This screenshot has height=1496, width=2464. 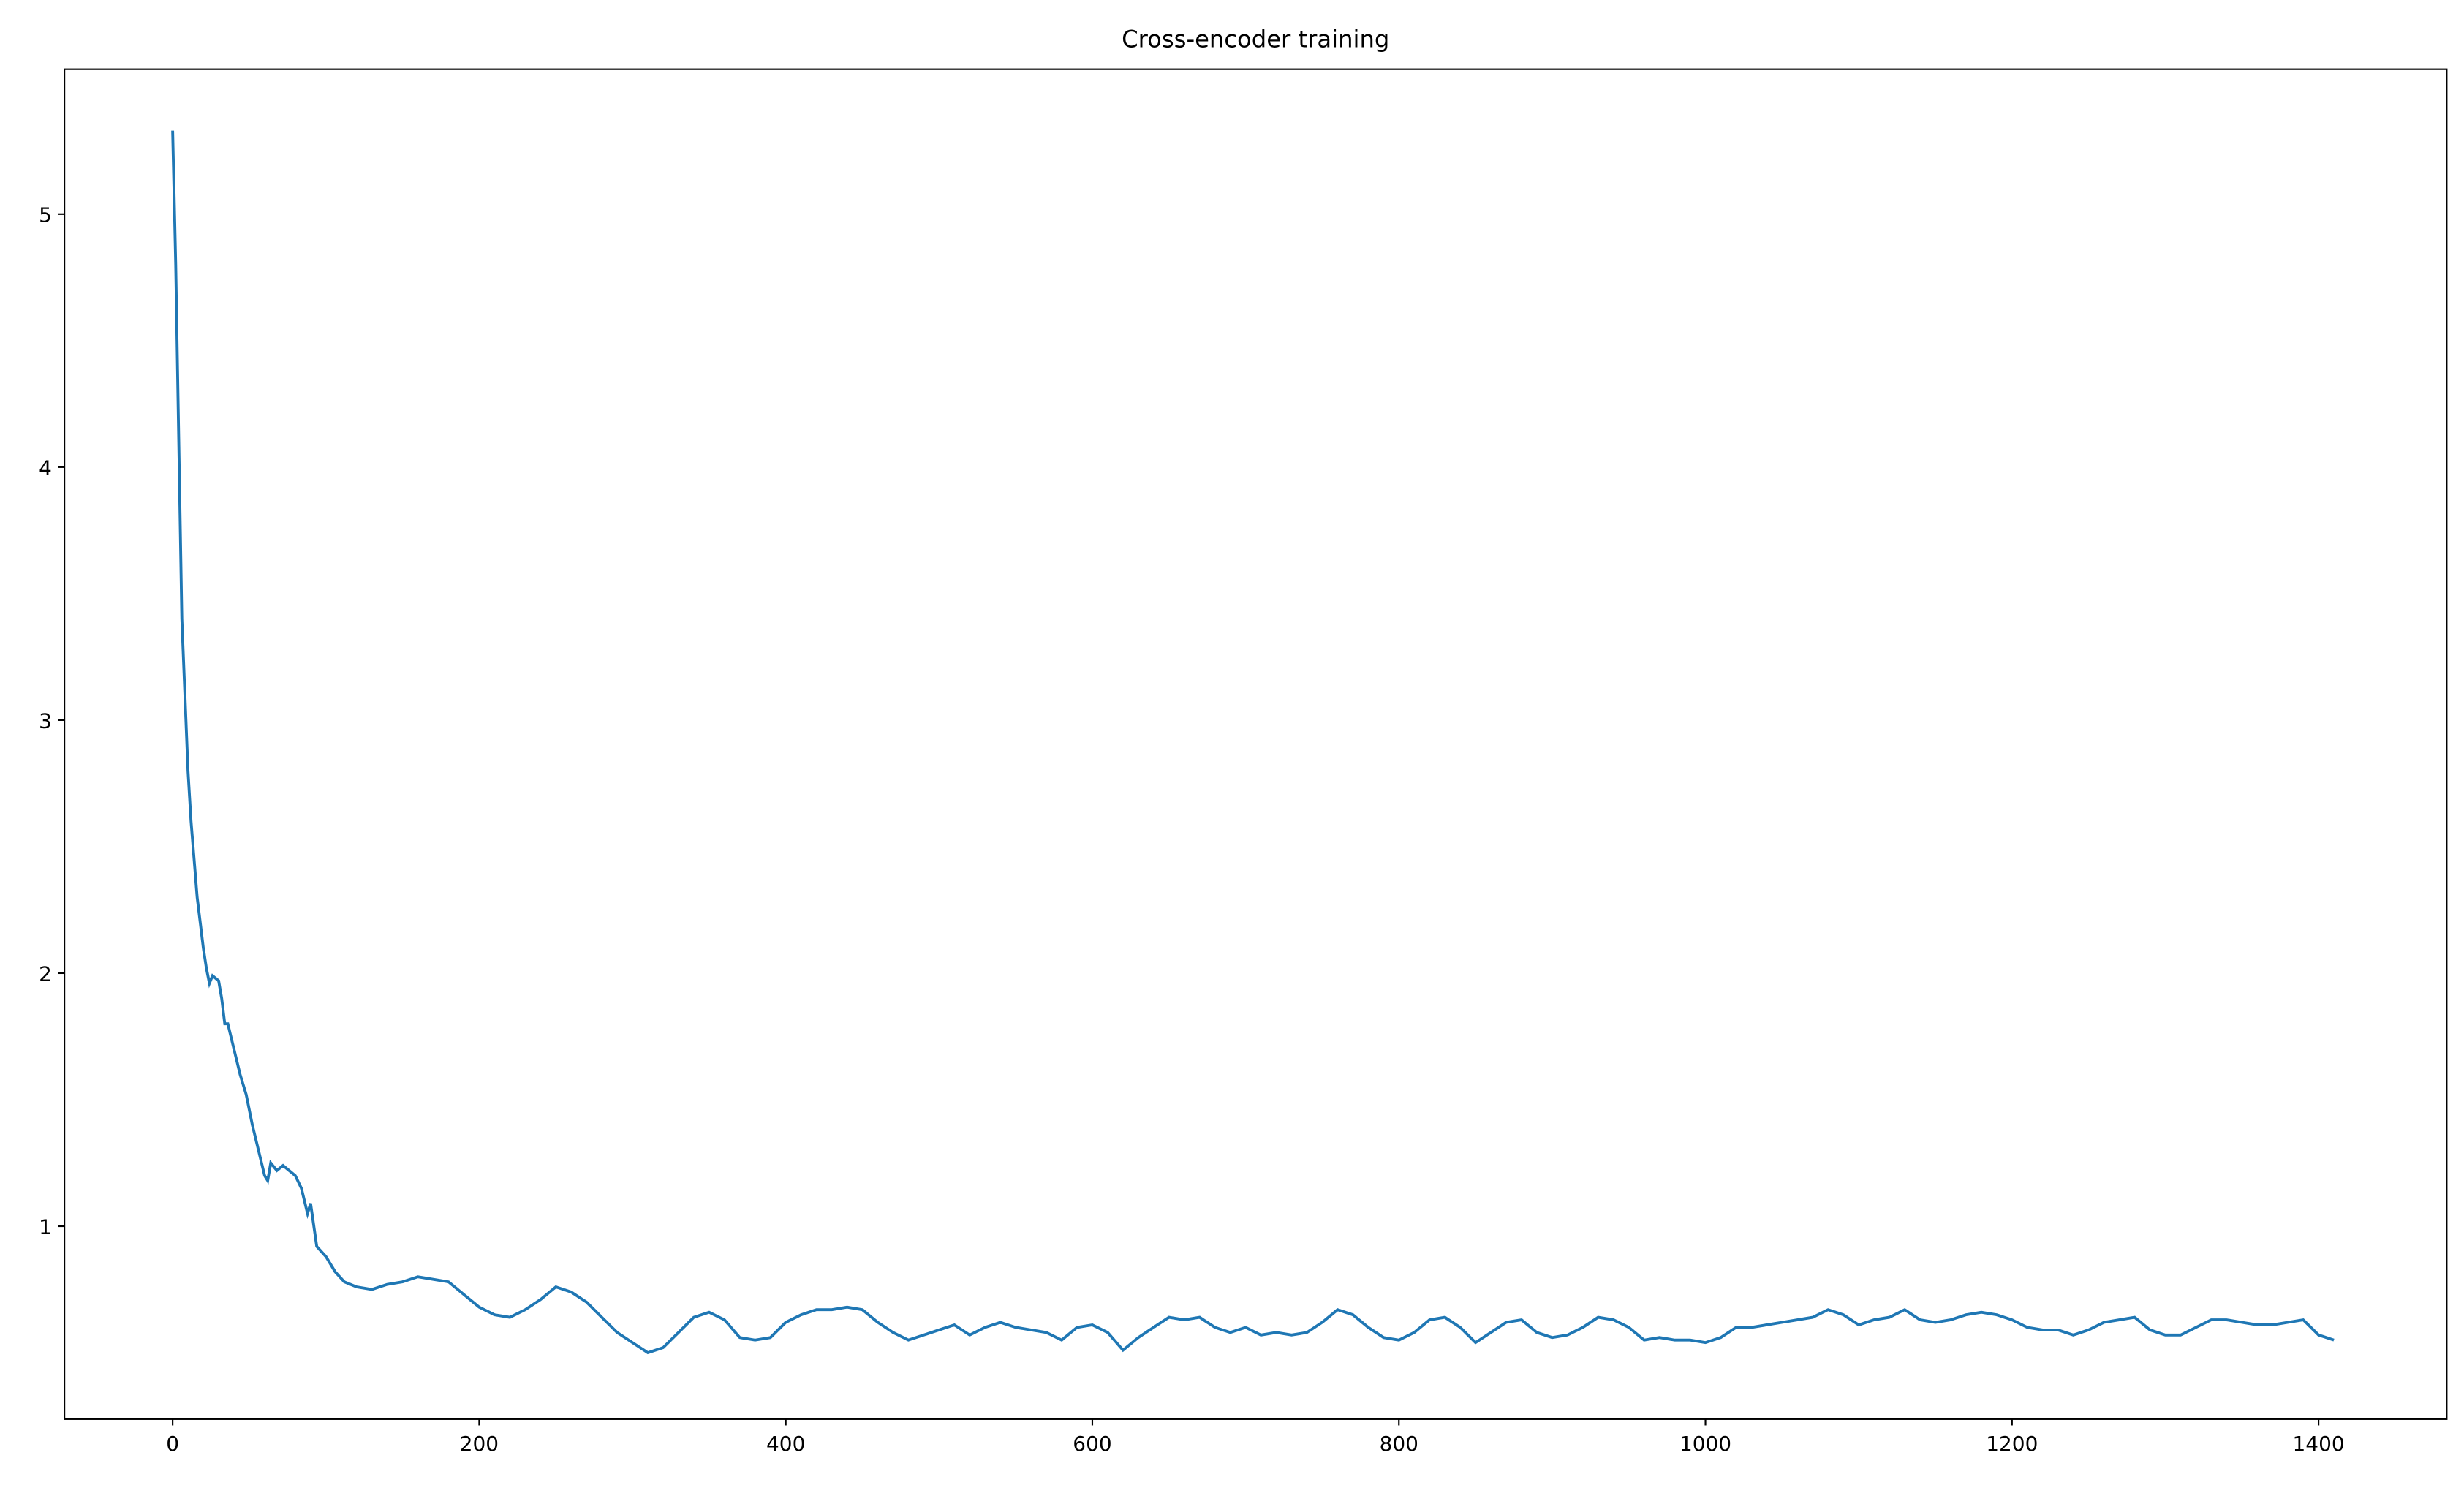 What do you see at coordinates (45, 974) in the screenshot?
I see `y-tick-label: 2` at bounding box center [45, 974].